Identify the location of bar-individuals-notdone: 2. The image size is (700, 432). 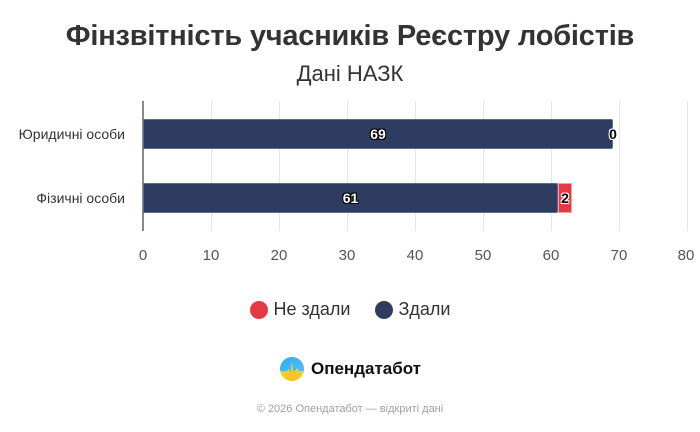
(565, 198).